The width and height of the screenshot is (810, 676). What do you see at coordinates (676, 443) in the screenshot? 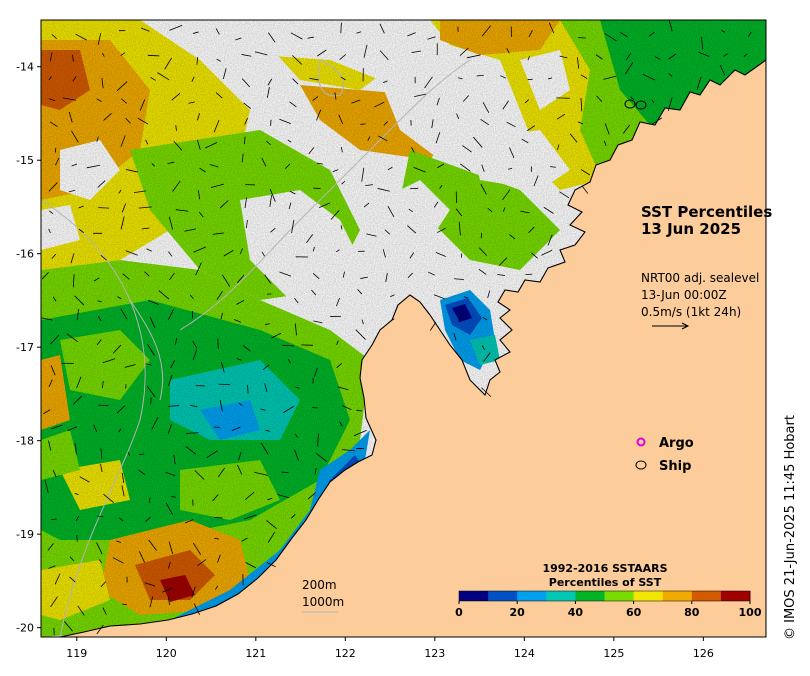
I see `argo-legend-label: Argo` at bounding box center [676, 443].